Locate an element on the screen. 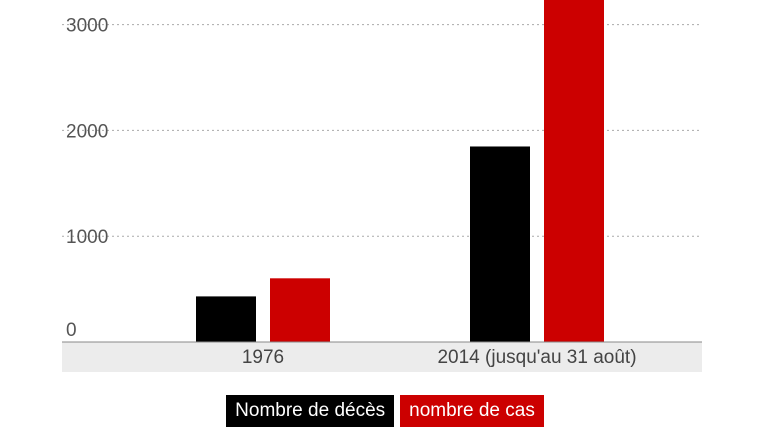 The height and width of the screenshot is (434, 770). x-tick-label: 2014 (jusqu'au 31 août) is located at coordinates (536, 357).